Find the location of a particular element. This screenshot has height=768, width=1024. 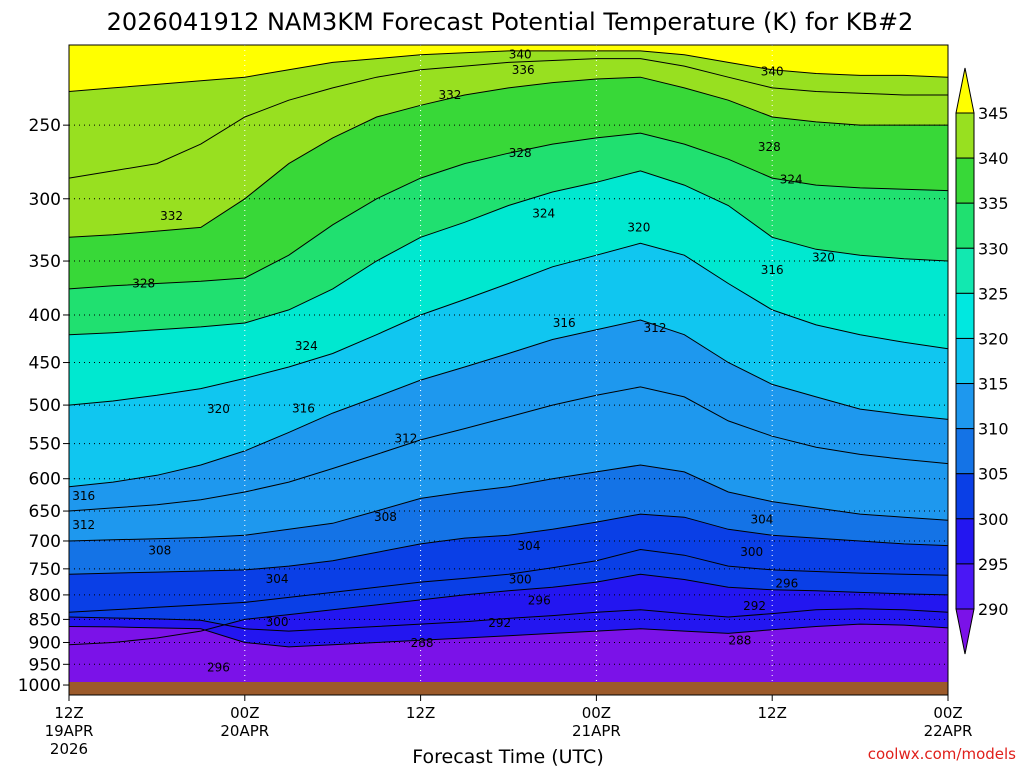

x-tick-label: 12Z is located at coordinates (68, 713).